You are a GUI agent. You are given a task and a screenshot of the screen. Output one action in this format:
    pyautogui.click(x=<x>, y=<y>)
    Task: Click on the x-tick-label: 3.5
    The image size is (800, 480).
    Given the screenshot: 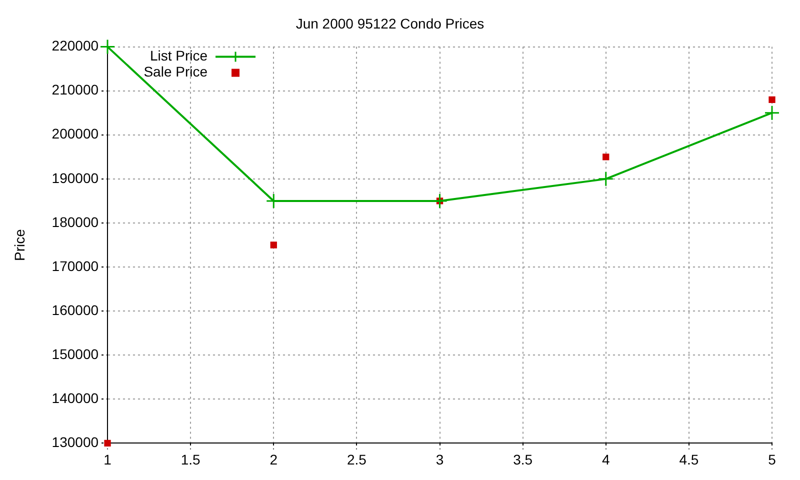 What is the action you would take?
    pyautogui.click(x=523, y=459)
    